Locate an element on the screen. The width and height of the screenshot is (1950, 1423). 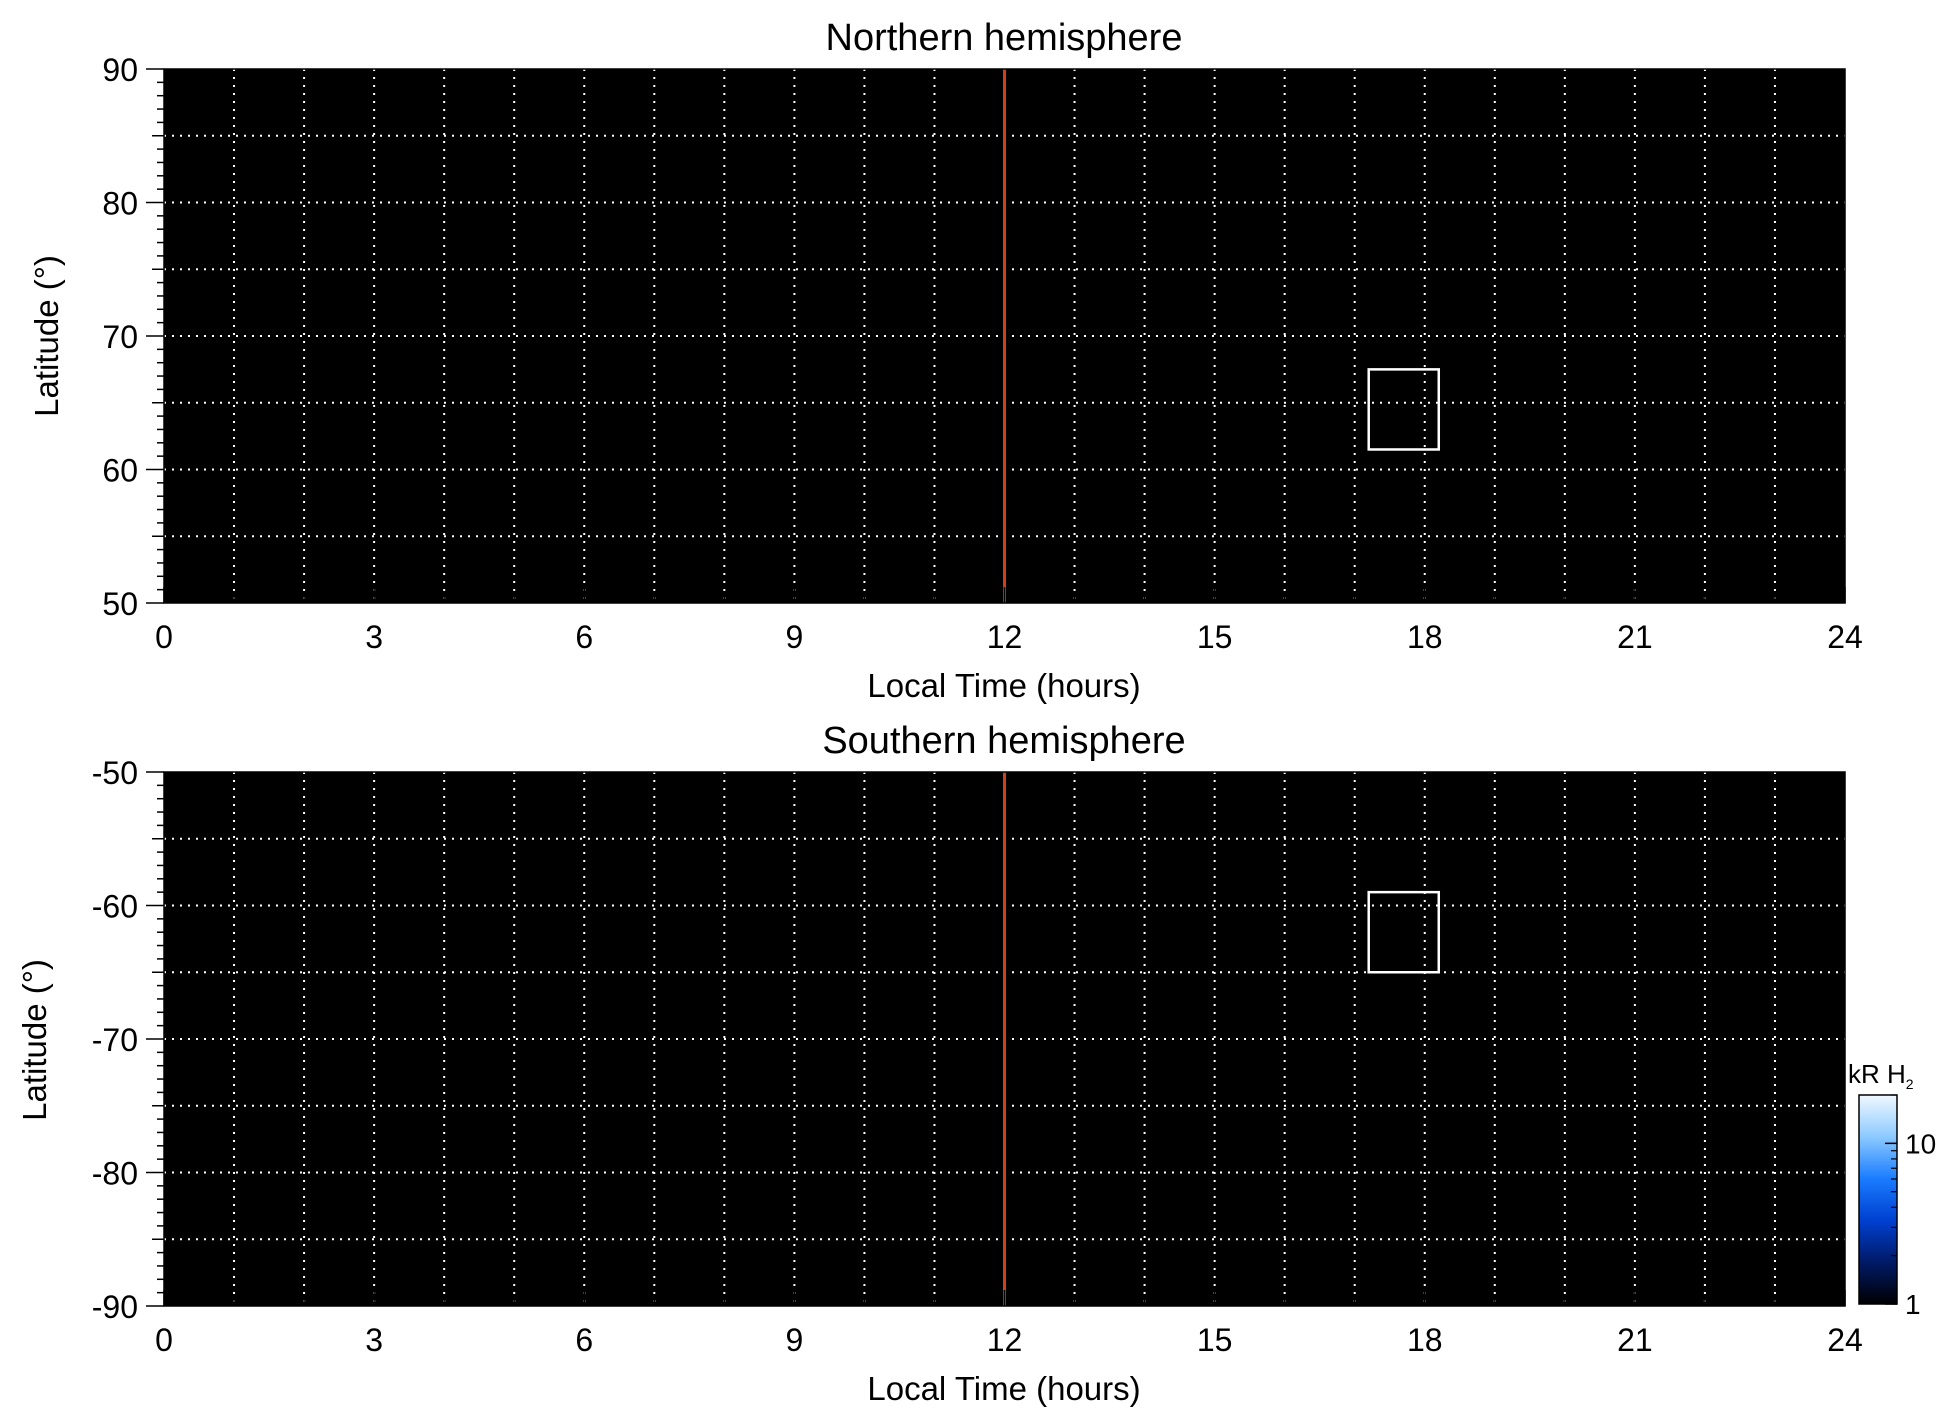
southern-xlabel: Local Time (hours) is located at coordinates (1003, 1388).